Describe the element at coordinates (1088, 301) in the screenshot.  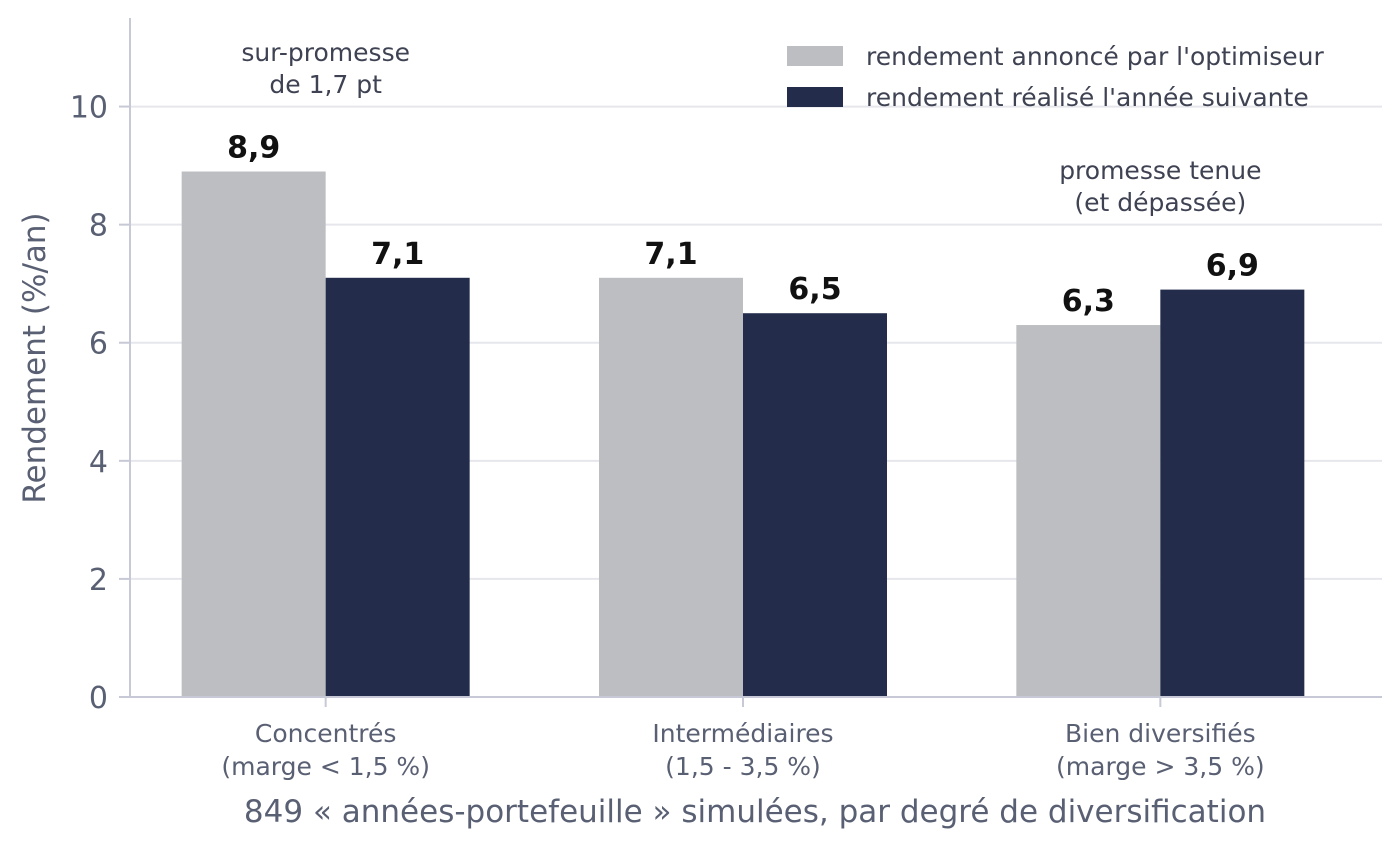
I see `value-label: 6,3` at that location.